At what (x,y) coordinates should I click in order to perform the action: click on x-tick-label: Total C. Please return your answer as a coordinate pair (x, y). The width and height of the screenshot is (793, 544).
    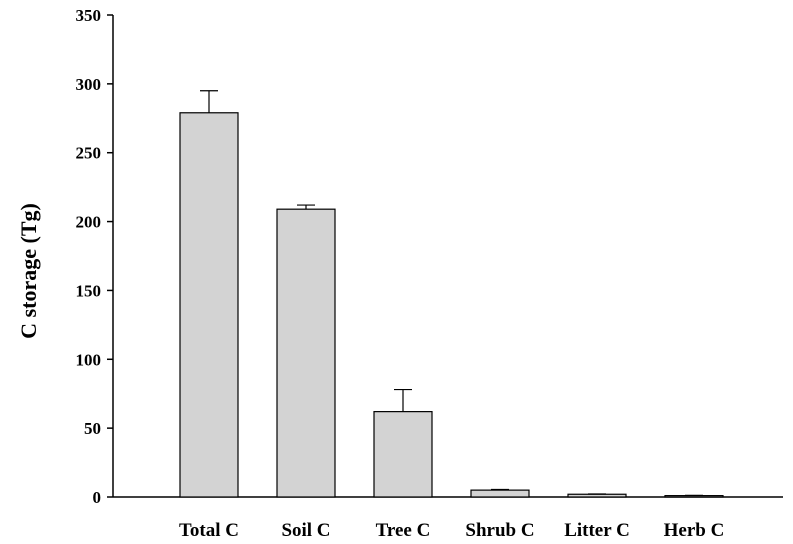
    Looking at the image, I should click on (209, 530).